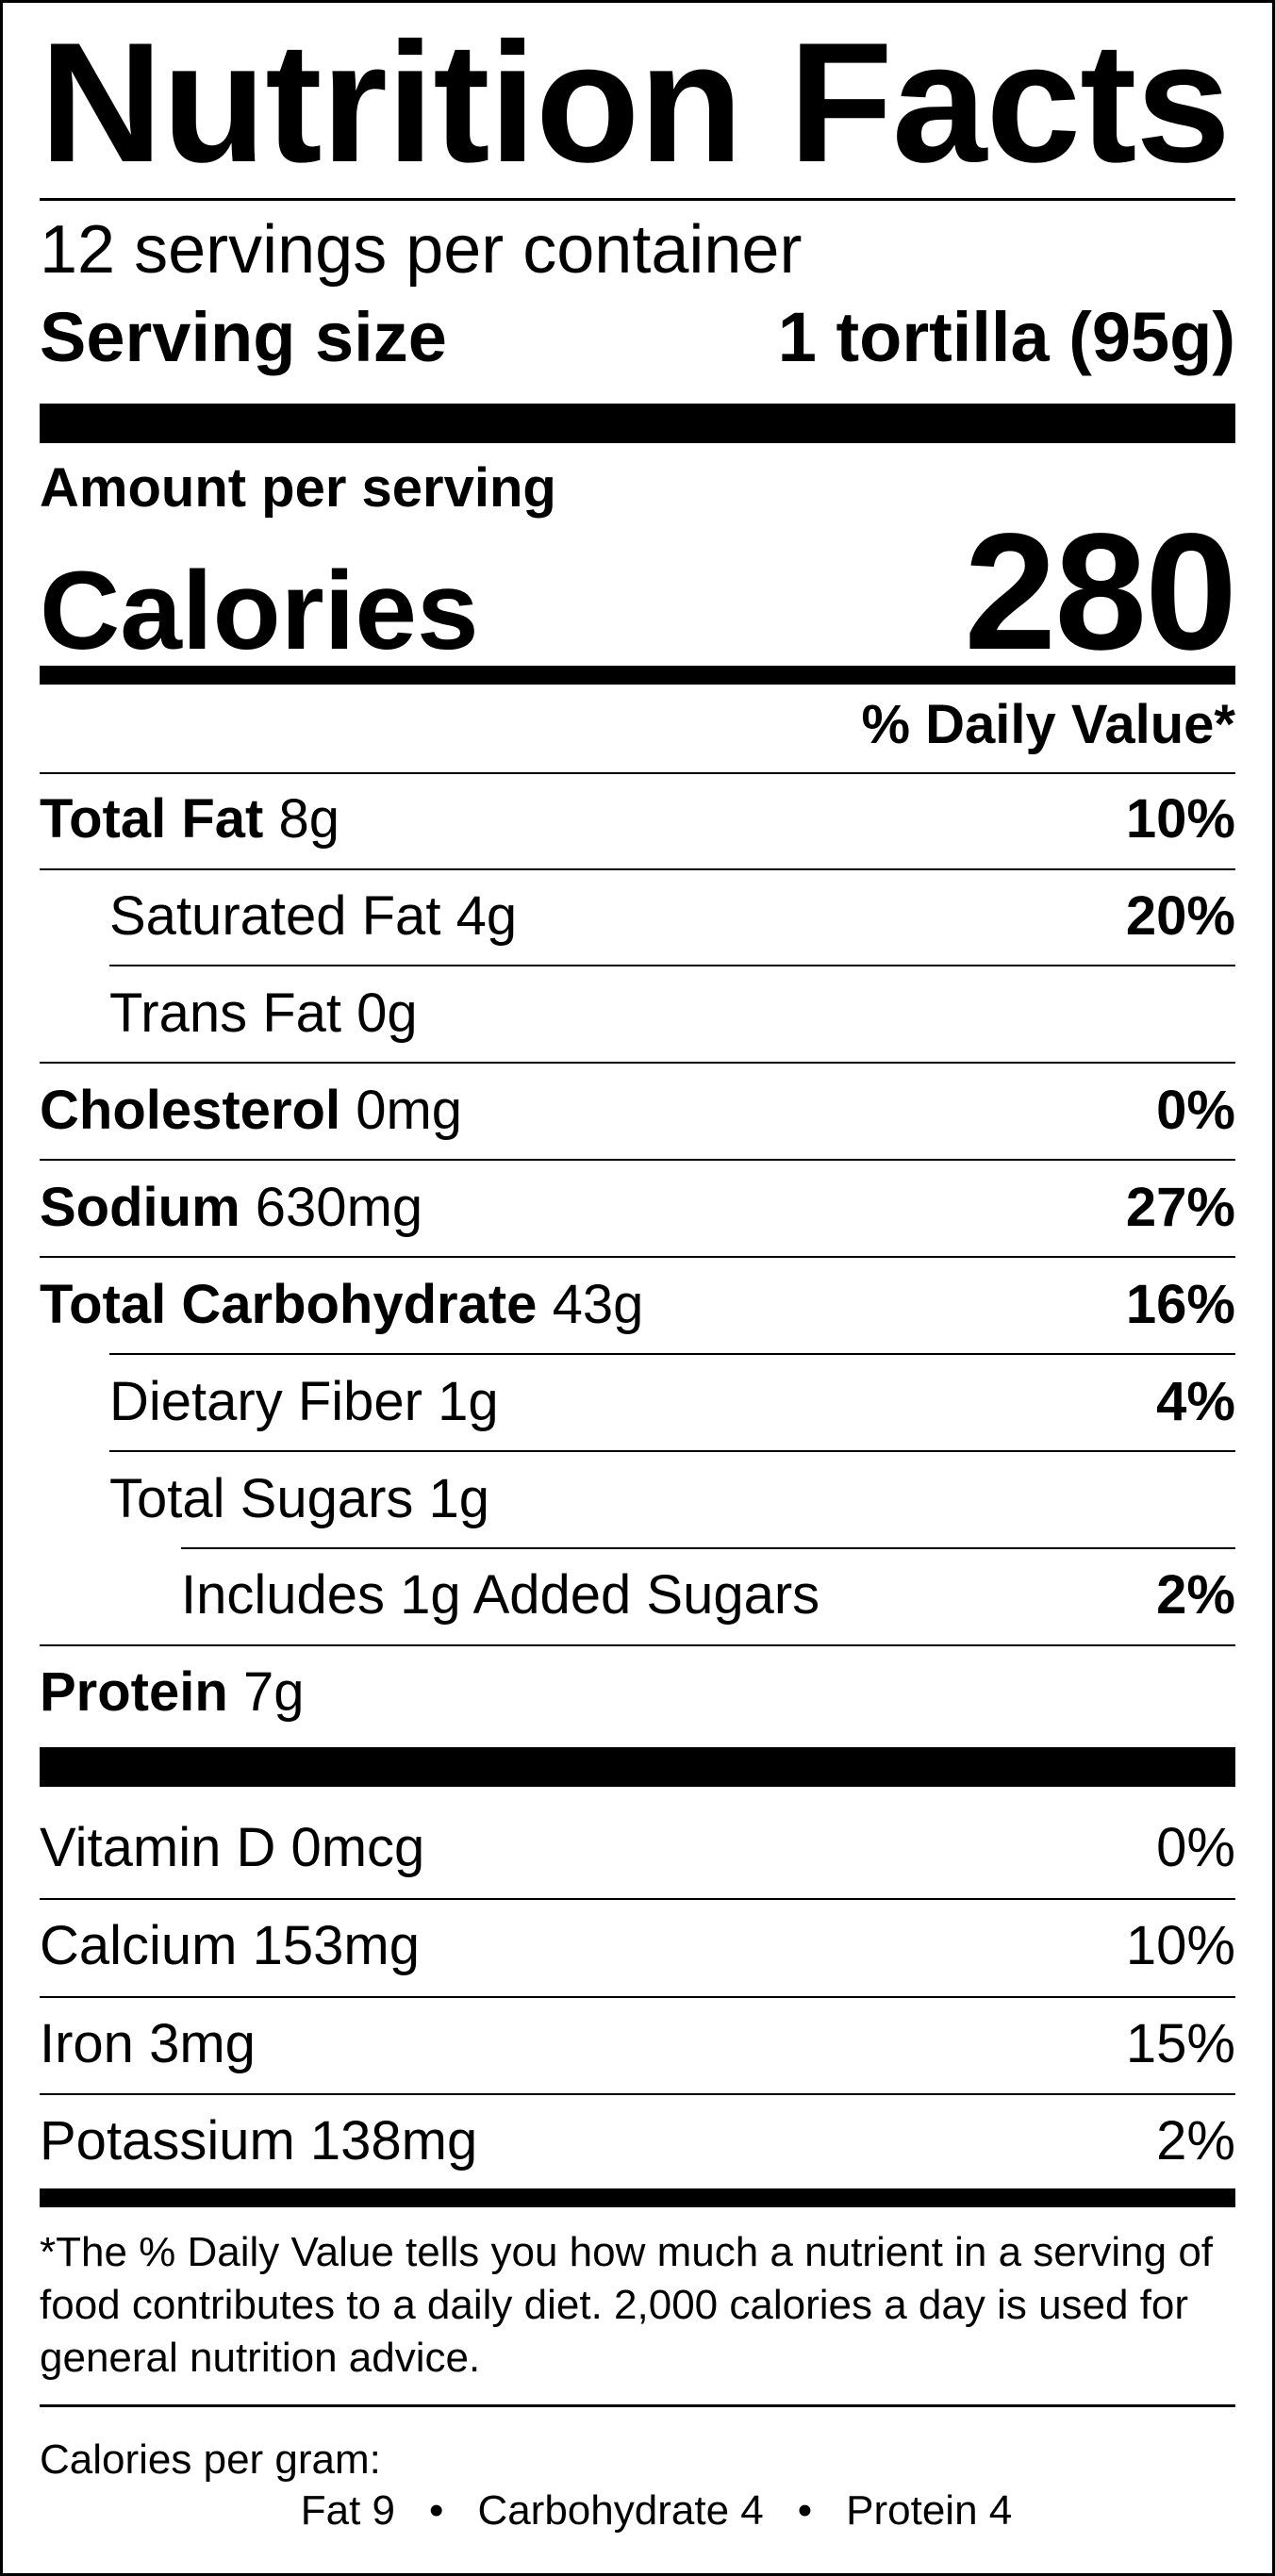 This screenshot has height=2576, width=1275. I want to click on serving-size-value: 1 tortilla (95g), so click(1006, 337).